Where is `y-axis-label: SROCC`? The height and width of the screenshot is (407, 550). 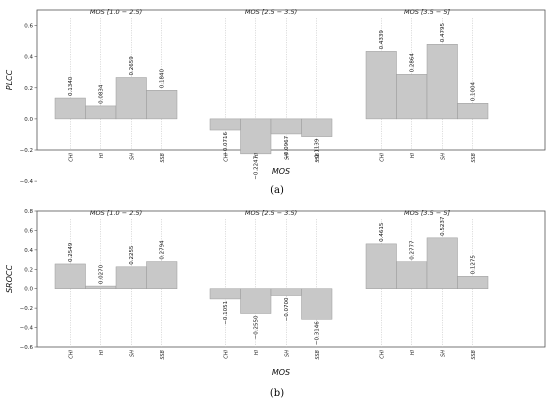 y-axis-label: SROCC is located at coordinates (9, 279).